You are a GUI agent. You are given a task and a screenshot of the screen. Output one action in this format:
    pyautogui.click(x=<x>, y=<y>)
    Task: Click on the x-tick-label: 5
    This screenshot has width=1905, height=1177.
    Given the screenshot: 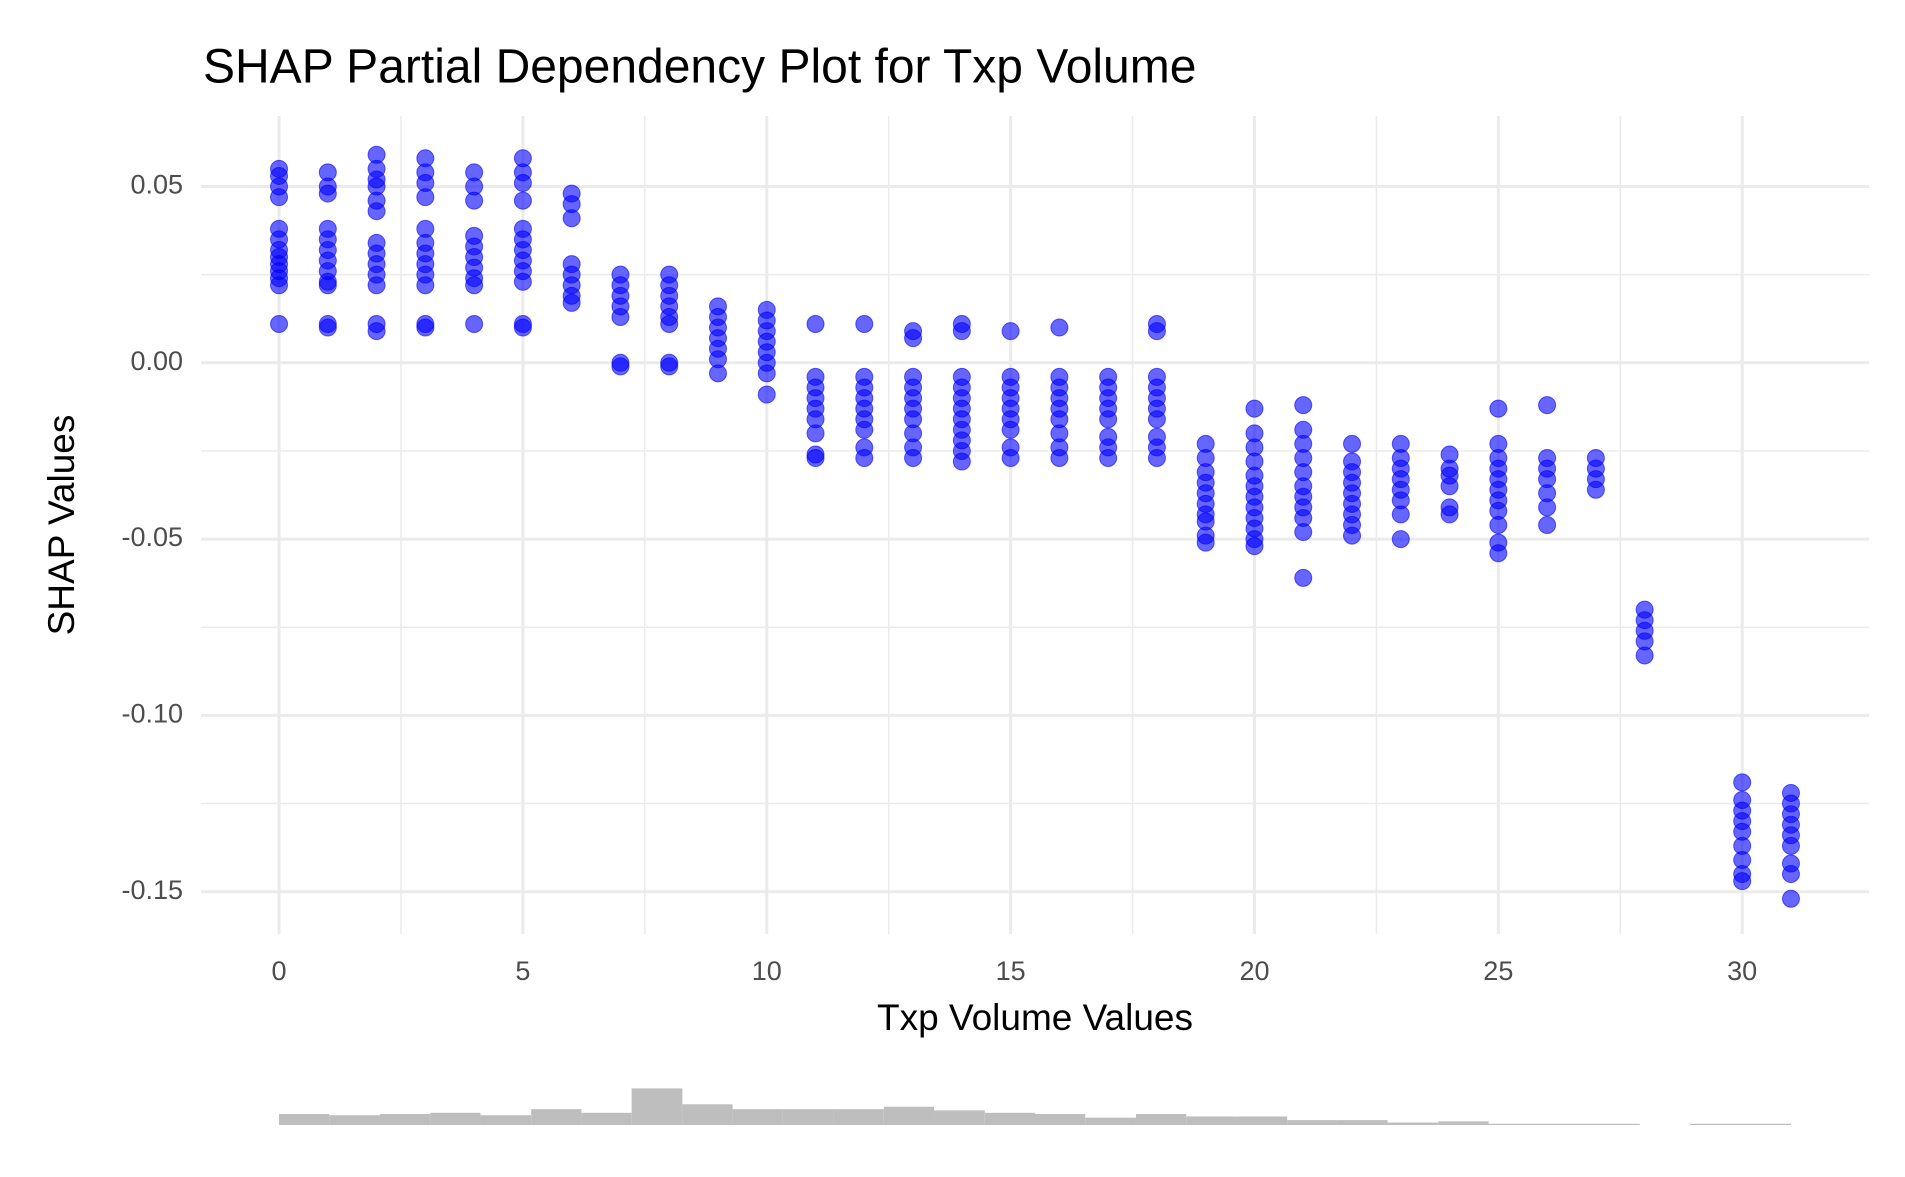 What is the action you would take?
    pyautogui.click(x=522, y=971)
    